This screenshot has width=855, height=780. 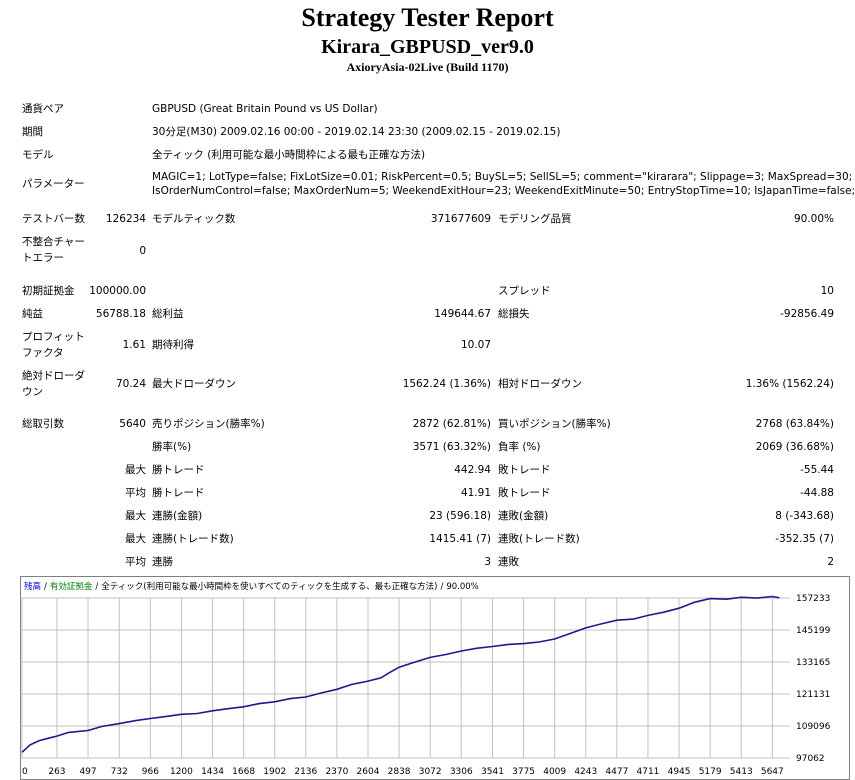 What do you see at coordinates (772, 772) in the screenshot?
I see `x-tick-label: 5647` at bounding box center [772, 772].